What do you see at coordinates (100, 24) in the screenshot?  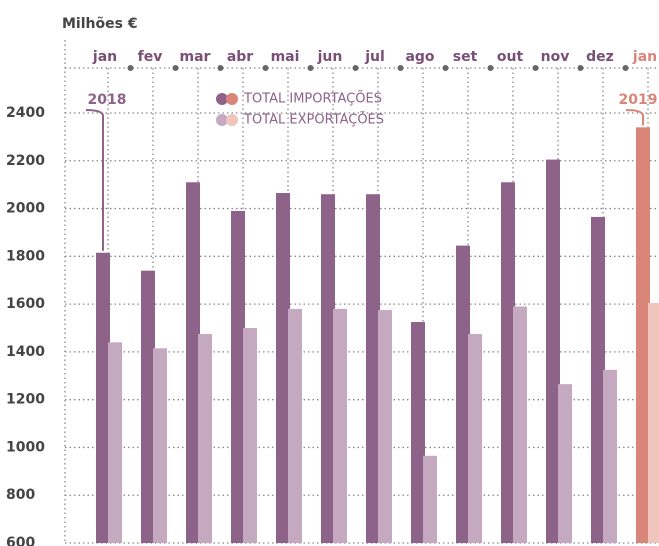 I see `y-axis-label: Milhões €` at bounding box center [100, 24].